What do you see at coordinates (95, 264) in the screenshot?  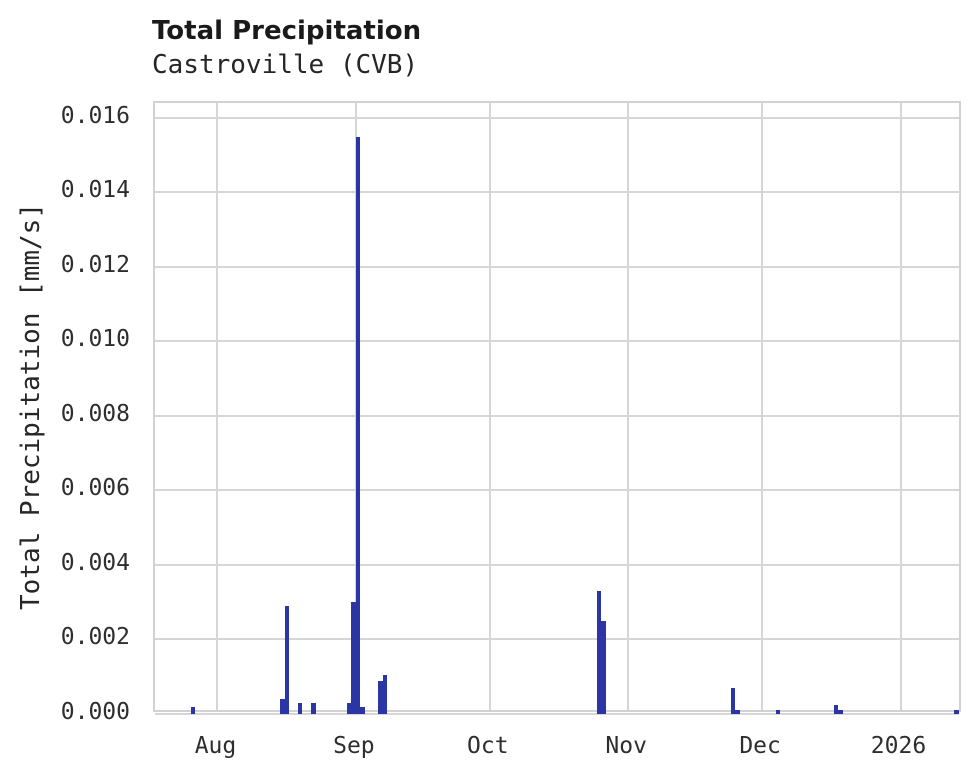 I see `y-tick-label: 0.012` at bounding box center [95, 264].